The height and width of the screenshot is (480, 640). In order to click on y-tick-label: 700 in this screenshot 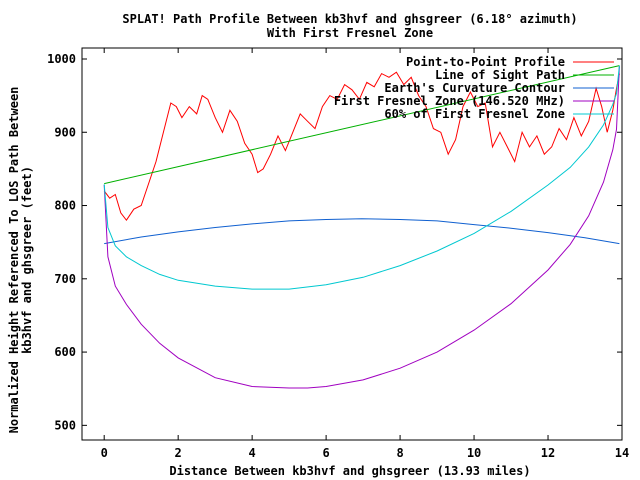, I will do `click(65, 279)`.